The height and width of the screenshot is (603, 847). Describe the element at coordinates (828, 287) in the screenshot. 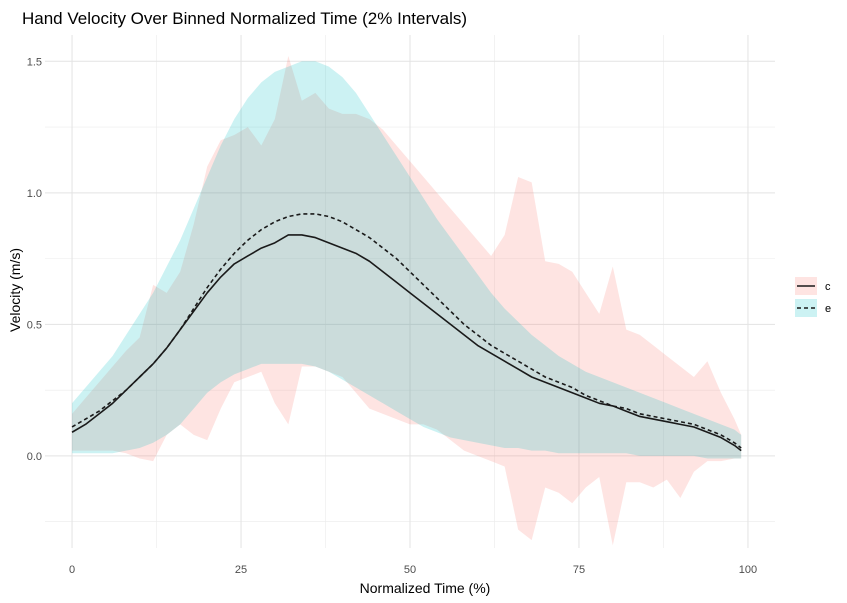

I see `legend-label-c: c` at that location.